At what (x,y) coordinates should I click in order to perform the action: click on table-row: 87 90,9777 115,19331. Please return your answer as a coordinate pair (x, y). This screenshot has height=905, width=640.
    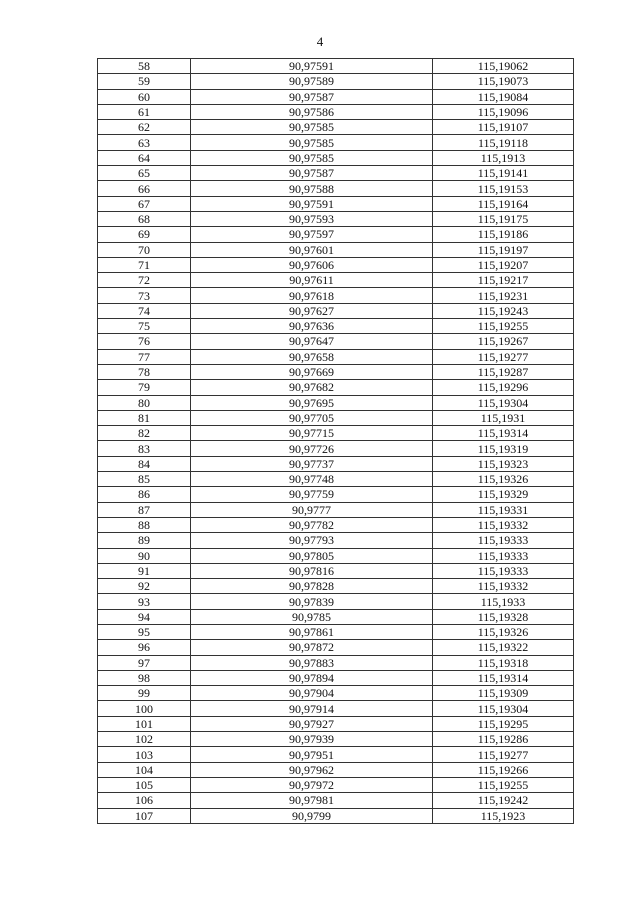
    Looking at the image, I should click on (335, 509).